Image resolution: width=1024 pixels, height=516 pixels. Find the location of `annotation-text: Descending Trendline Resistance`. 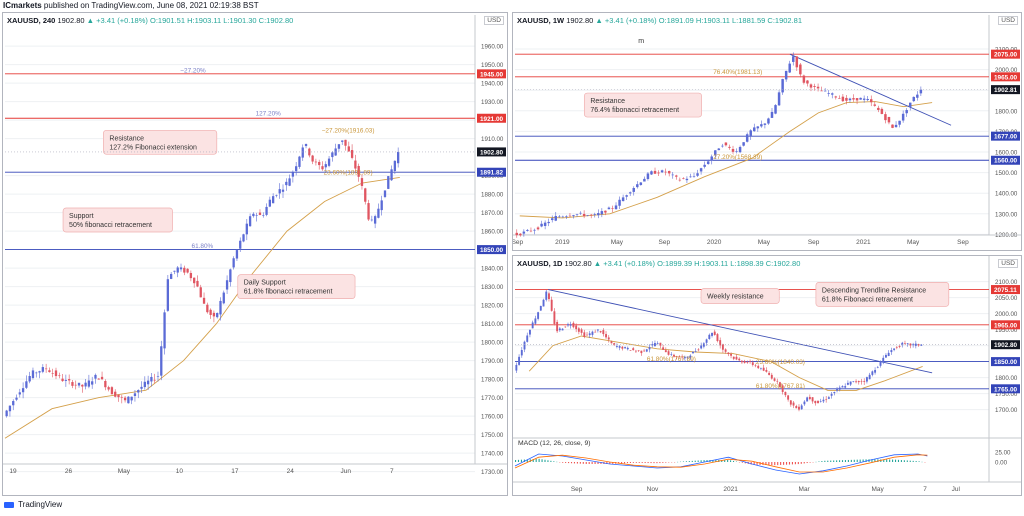

annotation-text: Descending Trendline Resistance is located at coordinates (874, 290).